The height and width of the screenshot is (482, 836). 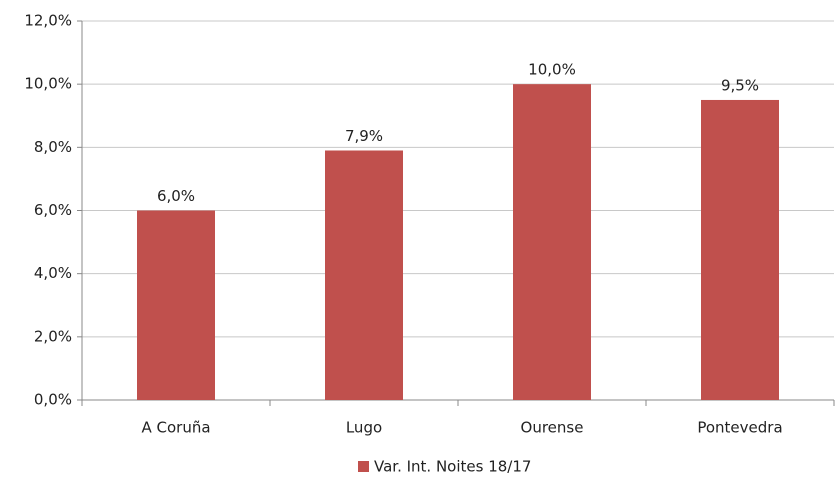 What do you see at coordinates (48, 84) in the screenshot?
I see `y-tick-label: 10,0%` at bounding box center [48, 84].